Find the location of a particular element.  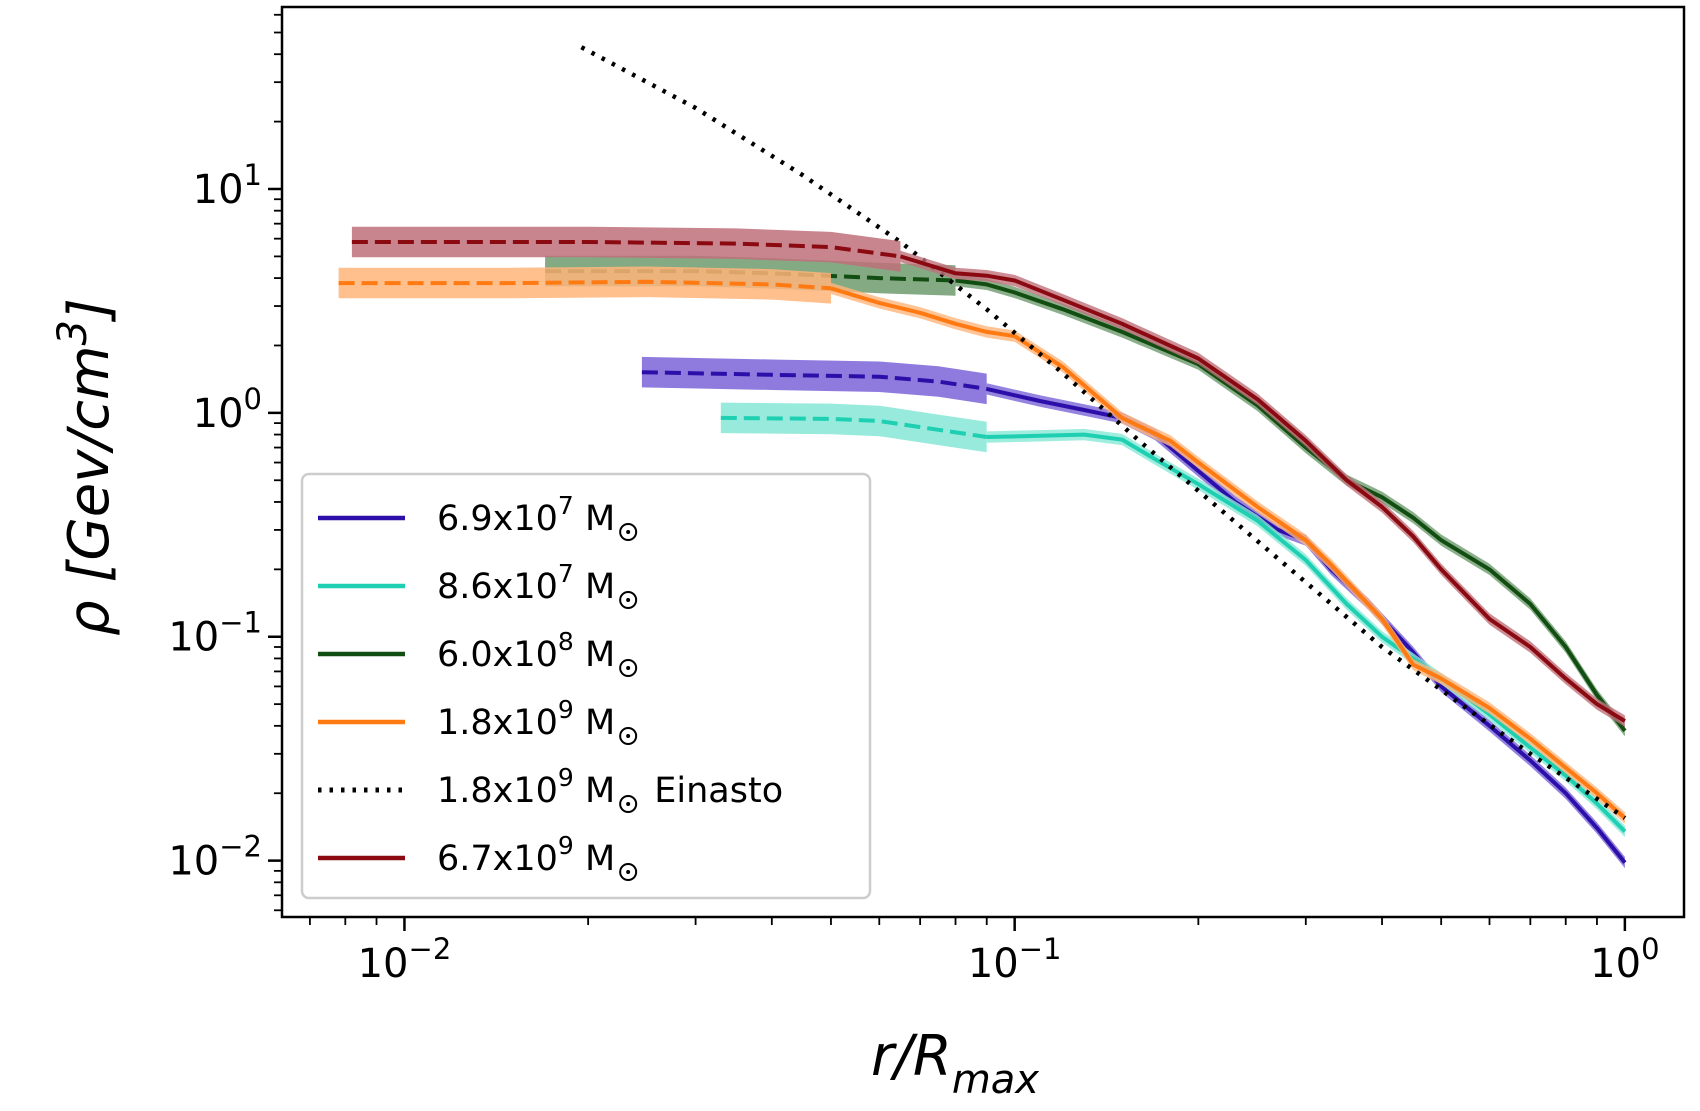

x-tick-label: 10⁰ is located at coordinates (1624, 959).